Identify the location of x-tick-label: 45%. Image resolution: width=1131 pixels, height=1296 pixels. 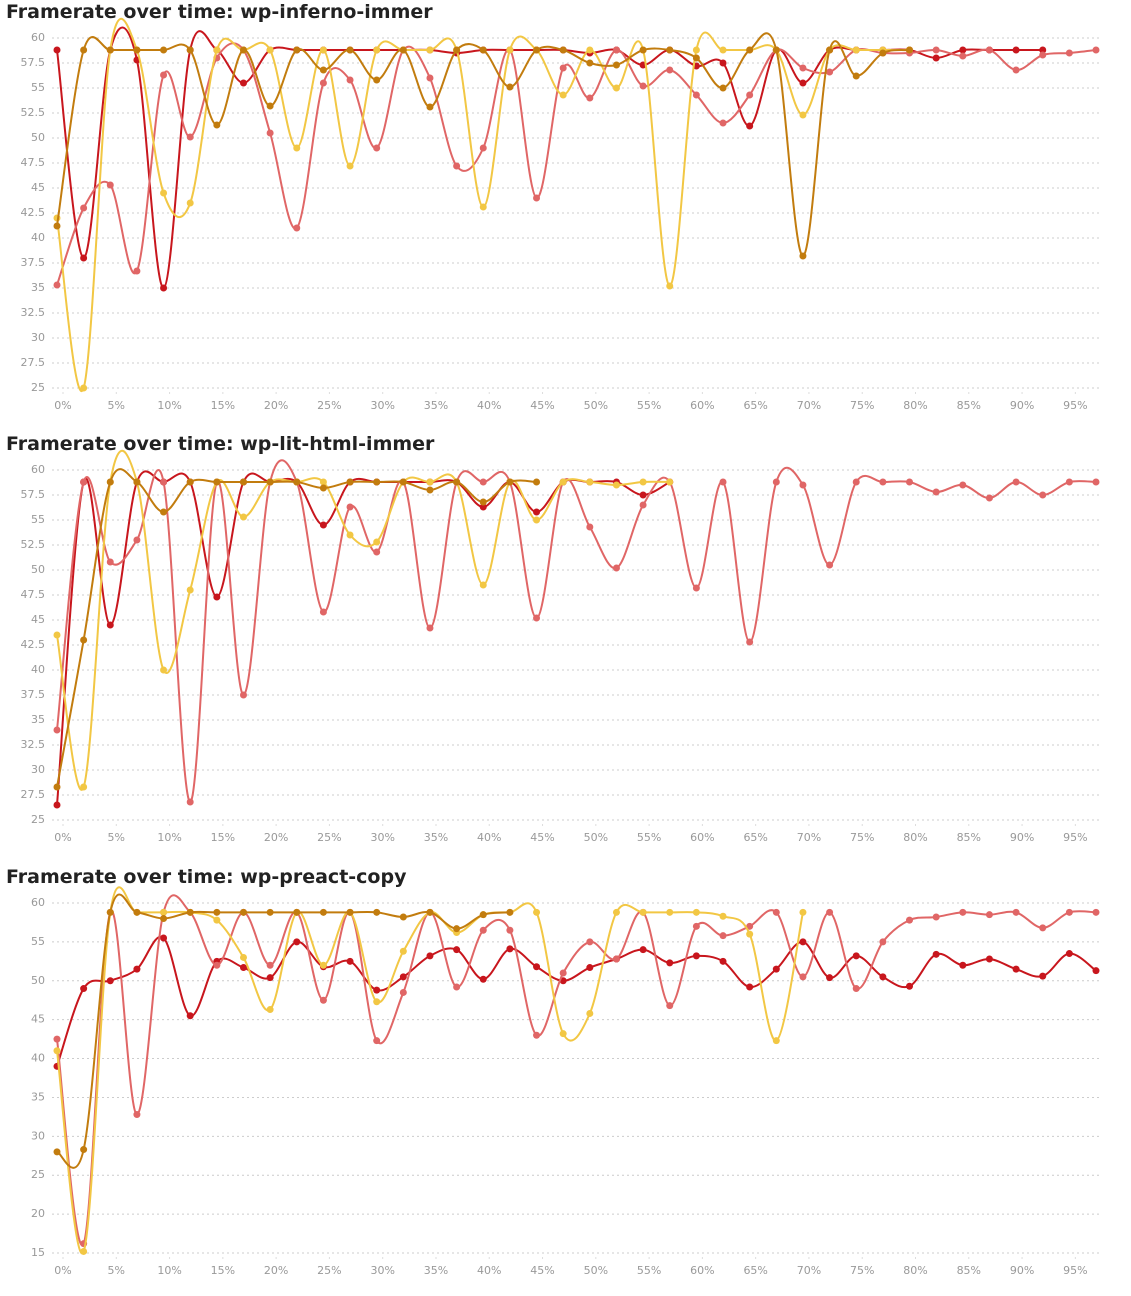
(542, 1270).